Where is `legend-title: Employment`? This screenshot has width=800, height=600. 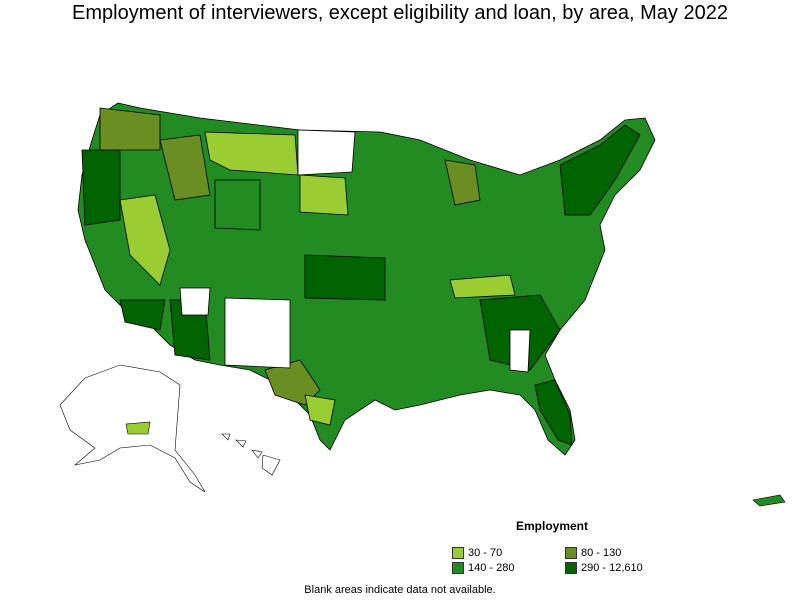 legend-title: Employment is located at coordinates (552, 526).